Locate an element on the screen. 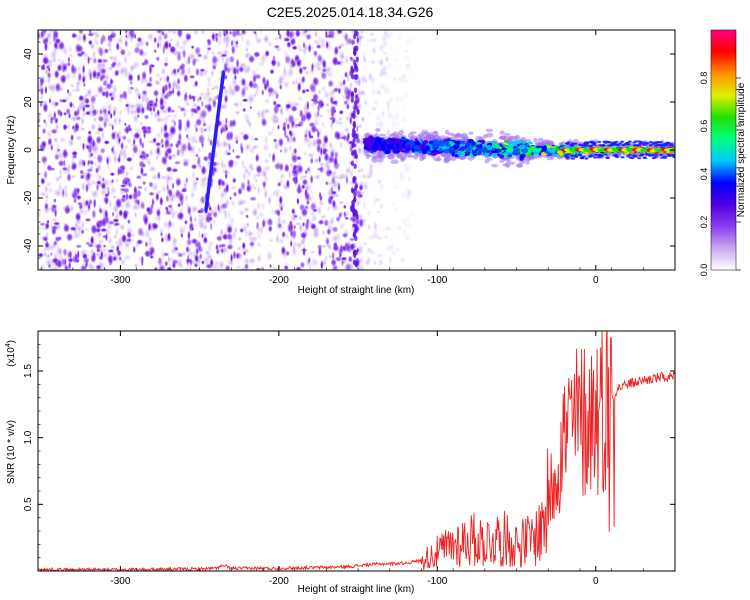  spectrogram-x-tick-label: -300 is located at coordinates (120, 280).